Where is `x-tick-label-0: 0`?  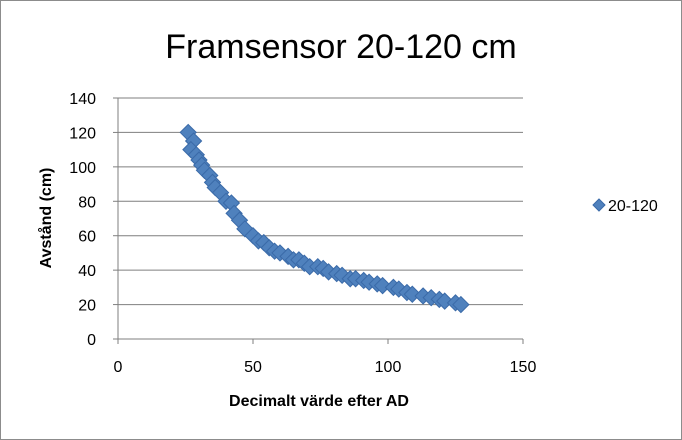
x-tick-label-0: 0 is located at coordinates (118, 367).